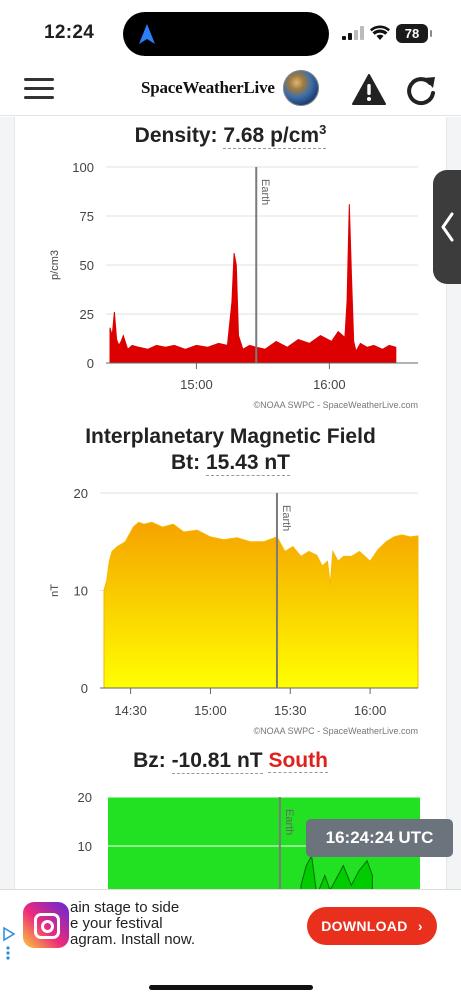 Image resolution: width=461 pixels, height=1000 pixels. I want to click on instagram-logo-icon, so click(46, 925).